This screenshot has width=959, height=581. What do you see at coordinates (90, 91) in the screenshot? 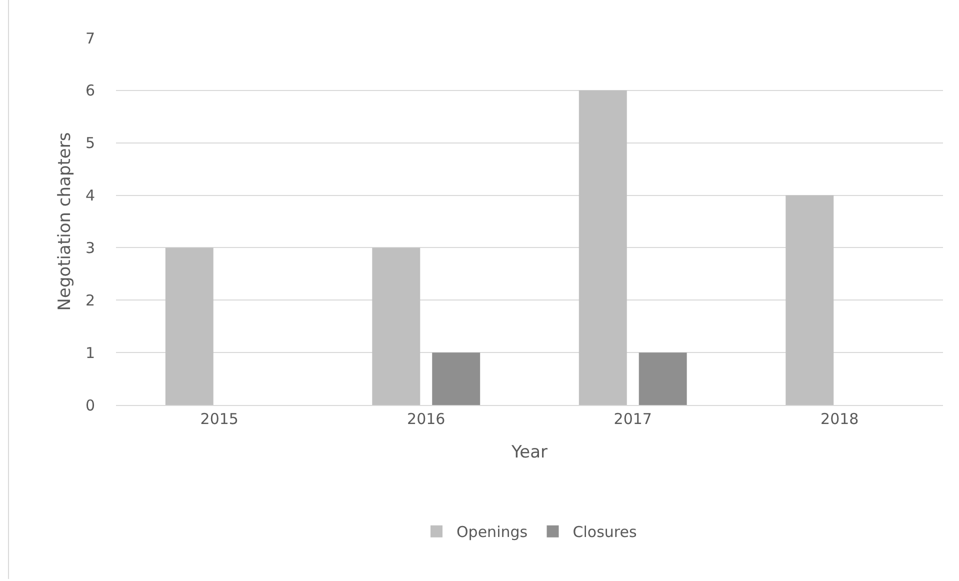
I see `y-tick-label: 6` at bounding box center [90, 91].